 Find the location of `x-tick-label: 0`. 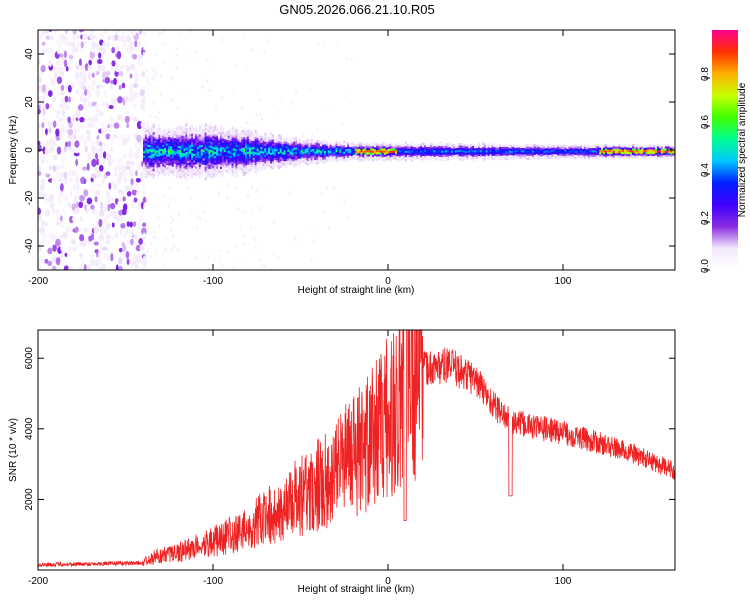

x-tick-label: 0 is located at coordinates (388, 281).